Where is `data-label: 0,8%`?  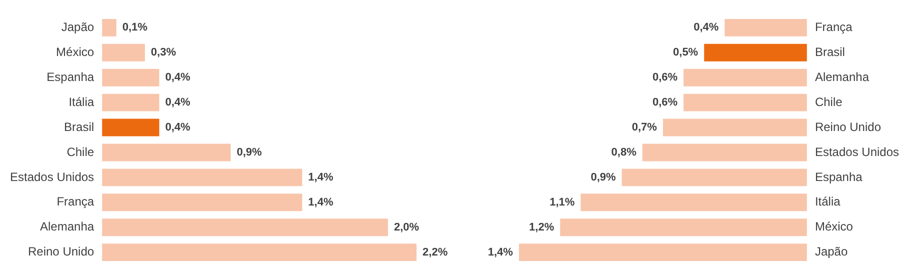
data-label: 0,8% is located at coordinates (624, 152).